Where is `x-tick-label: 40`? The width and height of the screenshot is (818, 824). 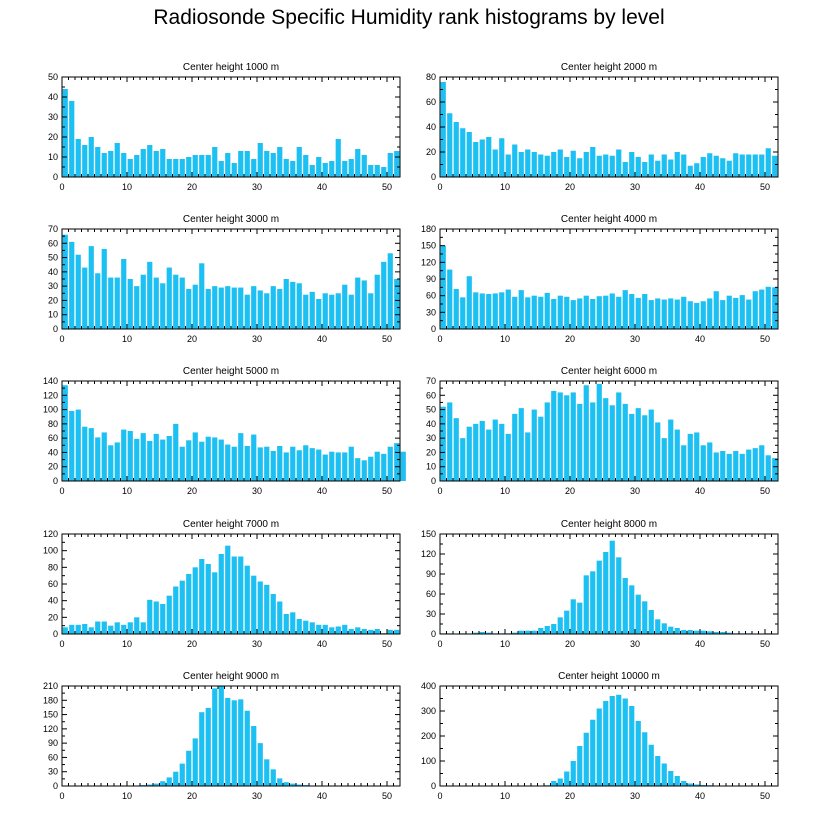 x-tick-label: 40 is located at coordinates (322, 796).